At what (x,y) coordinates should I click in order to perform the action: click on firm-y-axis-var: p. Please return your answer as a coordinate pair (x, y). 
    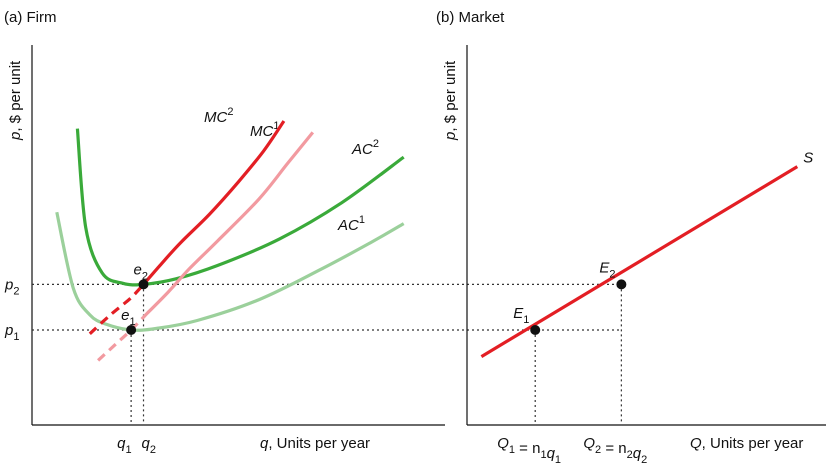
    Looking at the image, I should click on (15, 136).